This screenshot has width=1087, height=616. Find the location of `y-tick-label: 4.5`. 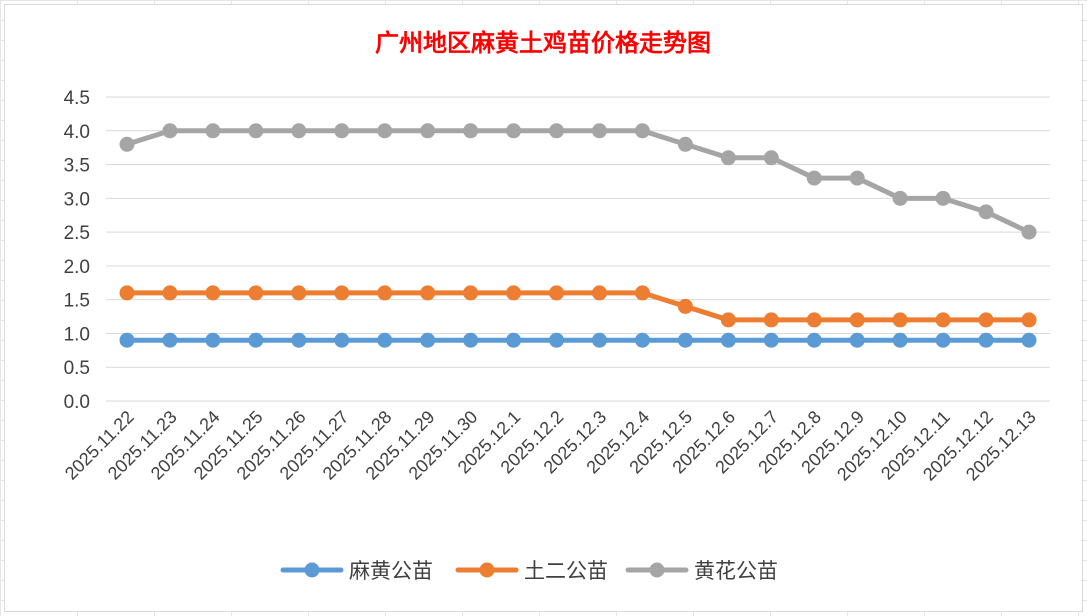

y-tick-label: 4.5 is located at coordinates (77, 98).